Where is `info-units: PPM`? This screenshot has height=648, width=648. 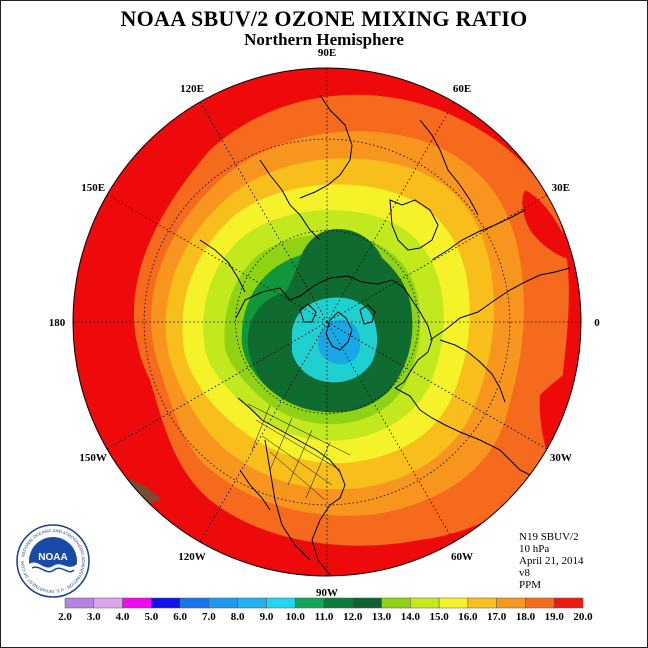
info-units: PPM is located at coordinates (530, 585).